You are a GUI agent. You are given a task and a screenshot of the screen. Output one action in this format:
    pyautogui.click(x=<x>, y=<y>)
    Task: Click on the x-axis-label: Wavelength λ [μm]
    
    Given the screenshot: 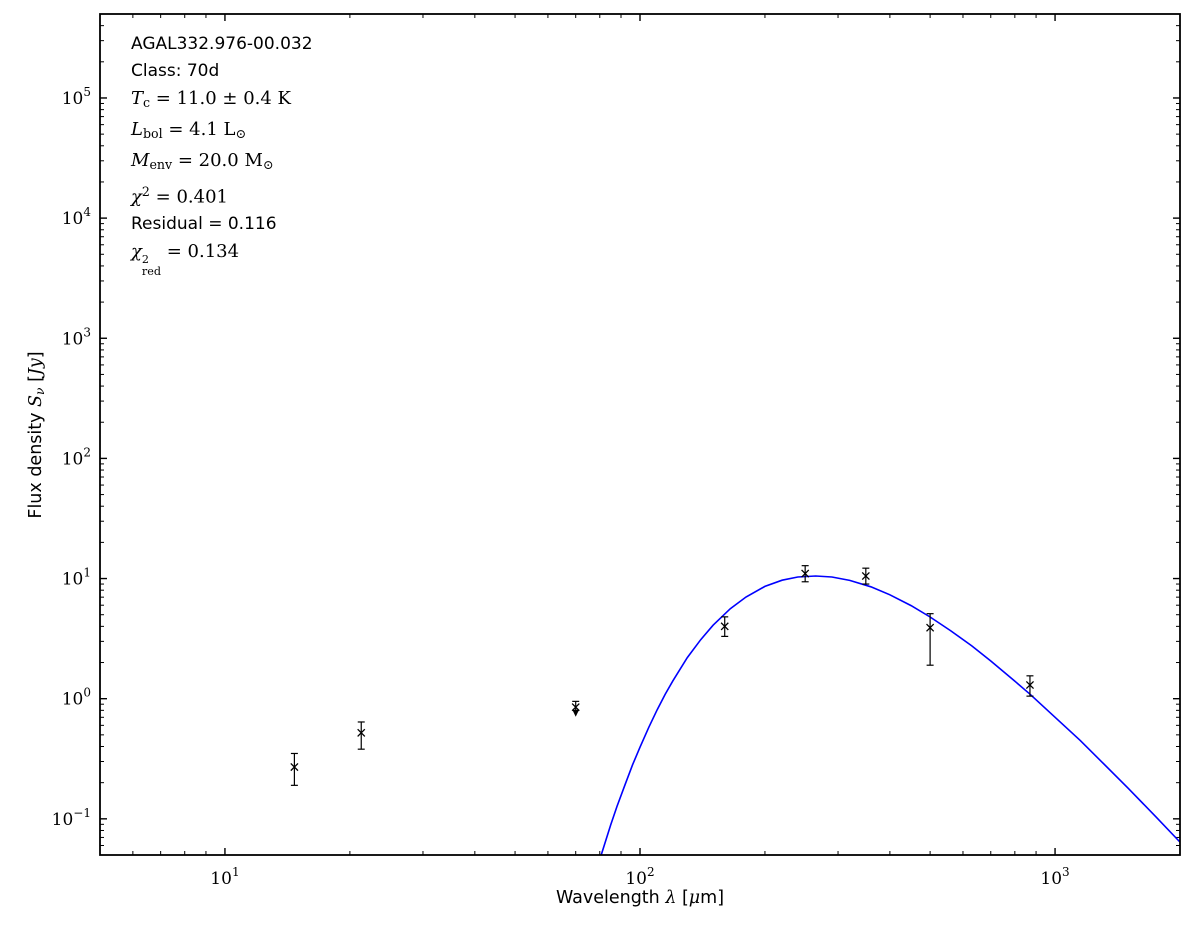 What is the action you would take?
    pyautogui.click(x=640, y=898)
    